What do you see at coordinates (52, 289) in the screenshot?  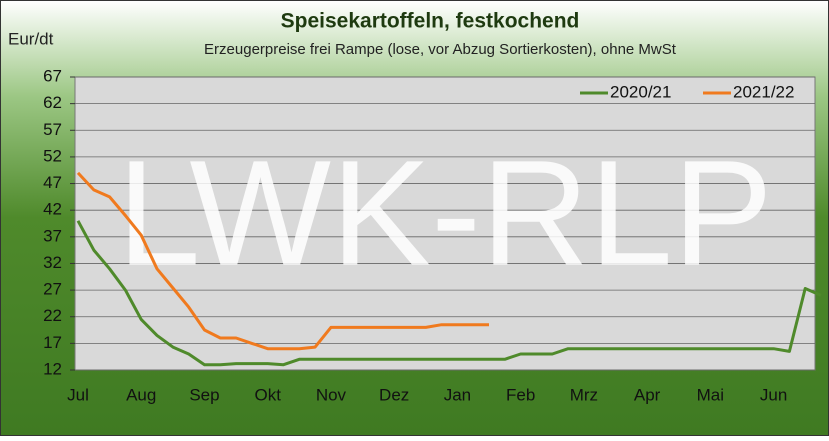 I see `y-tick-label: 27` at bounding box center [52, 289].